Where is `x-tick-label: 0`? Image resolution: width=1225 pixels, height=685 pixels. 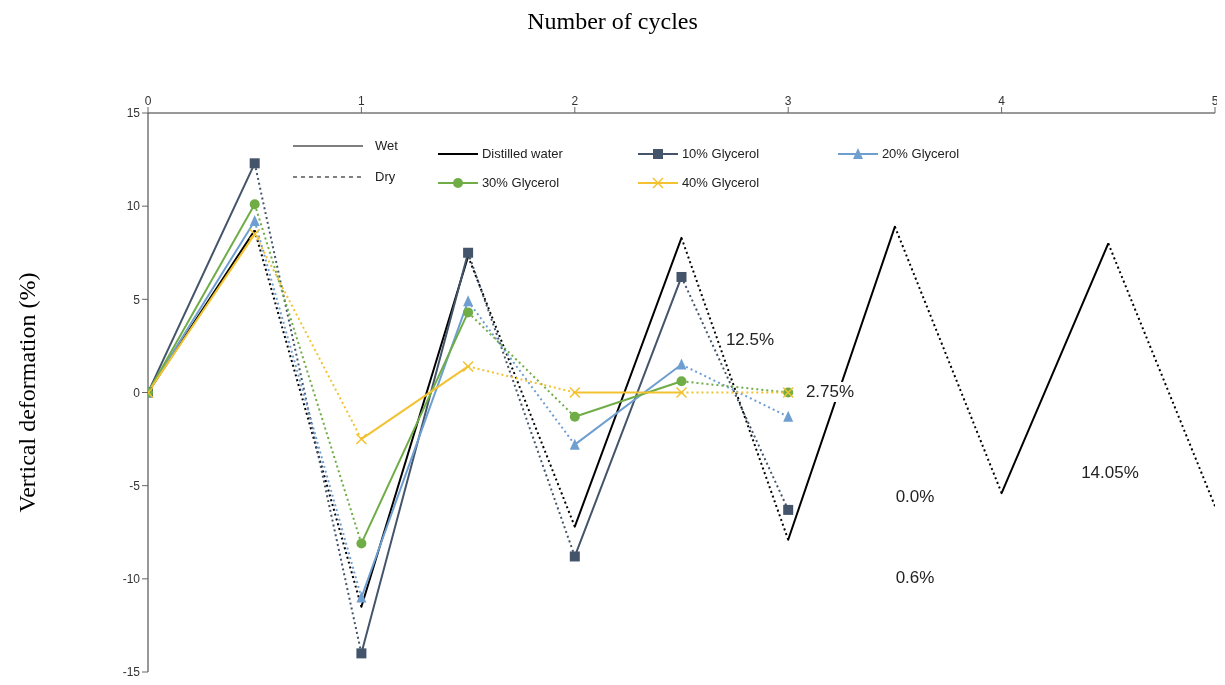 x-tick-label: 0 is located at coordinates (148, 101).